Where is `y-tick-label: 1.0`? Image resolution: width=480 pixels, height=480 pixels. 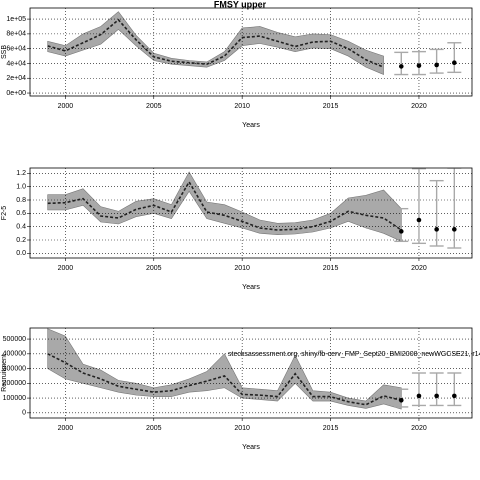 y-tick-label: 1.0 is located at coordinates (21, 187).